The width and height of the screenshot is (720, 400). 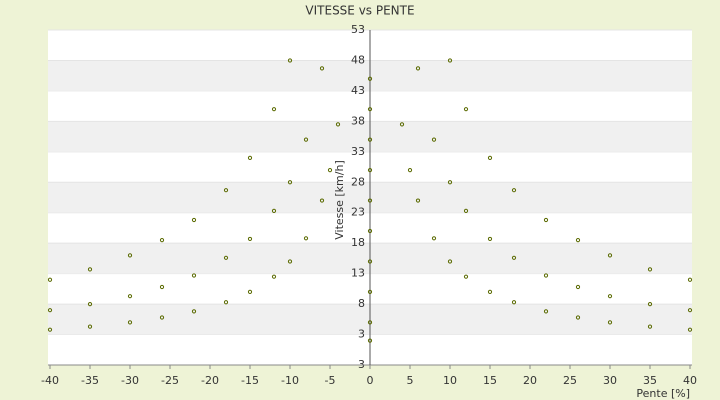 I want to click on y-tick-label: 3, so click(x=361, y=334).